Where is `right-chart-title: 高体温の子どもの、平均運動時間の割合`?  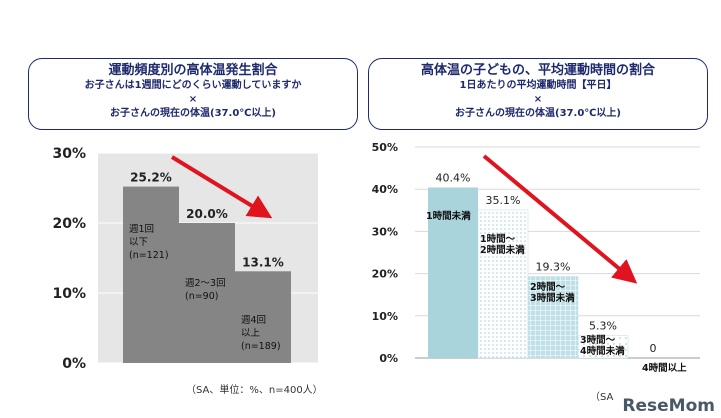
right-chart-title: 高体温の子どもの、平均運動時間の割合 is located at coordinates (537, 70).